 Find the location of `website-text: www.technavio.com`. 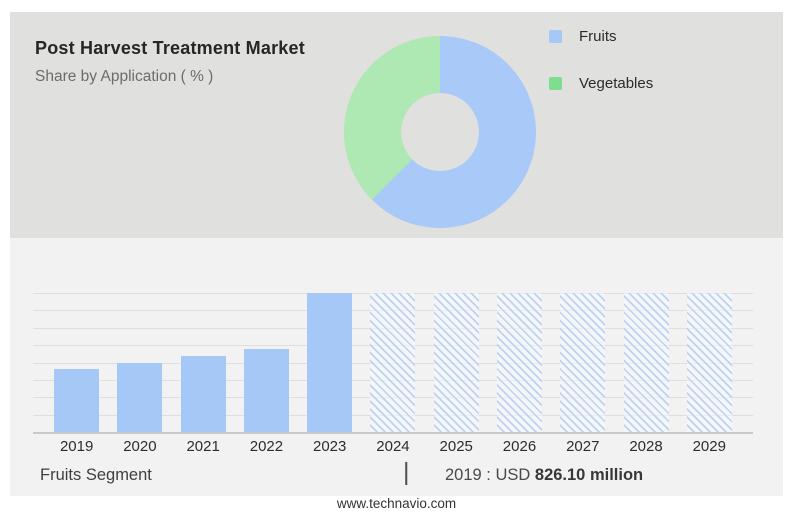

website-text: www.technavio.com is located at coordinates (396, 503).